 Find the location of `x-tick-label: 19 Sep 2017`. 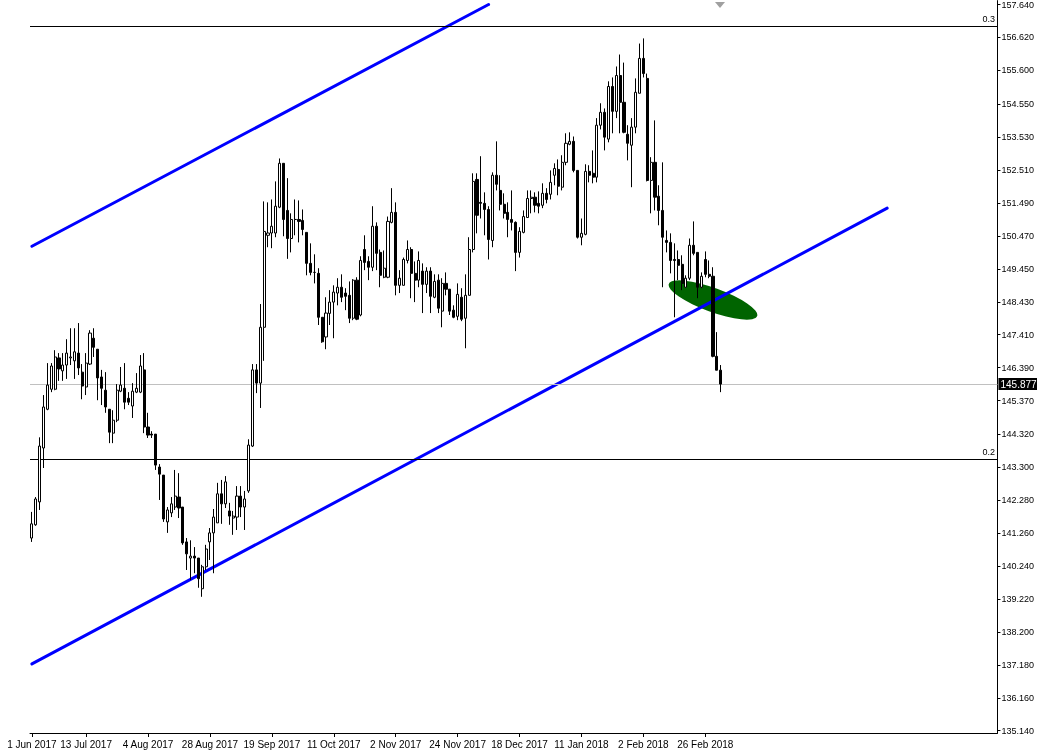

x-tick-label: 19 Sep 2017 is located at coordinates (272, 744).